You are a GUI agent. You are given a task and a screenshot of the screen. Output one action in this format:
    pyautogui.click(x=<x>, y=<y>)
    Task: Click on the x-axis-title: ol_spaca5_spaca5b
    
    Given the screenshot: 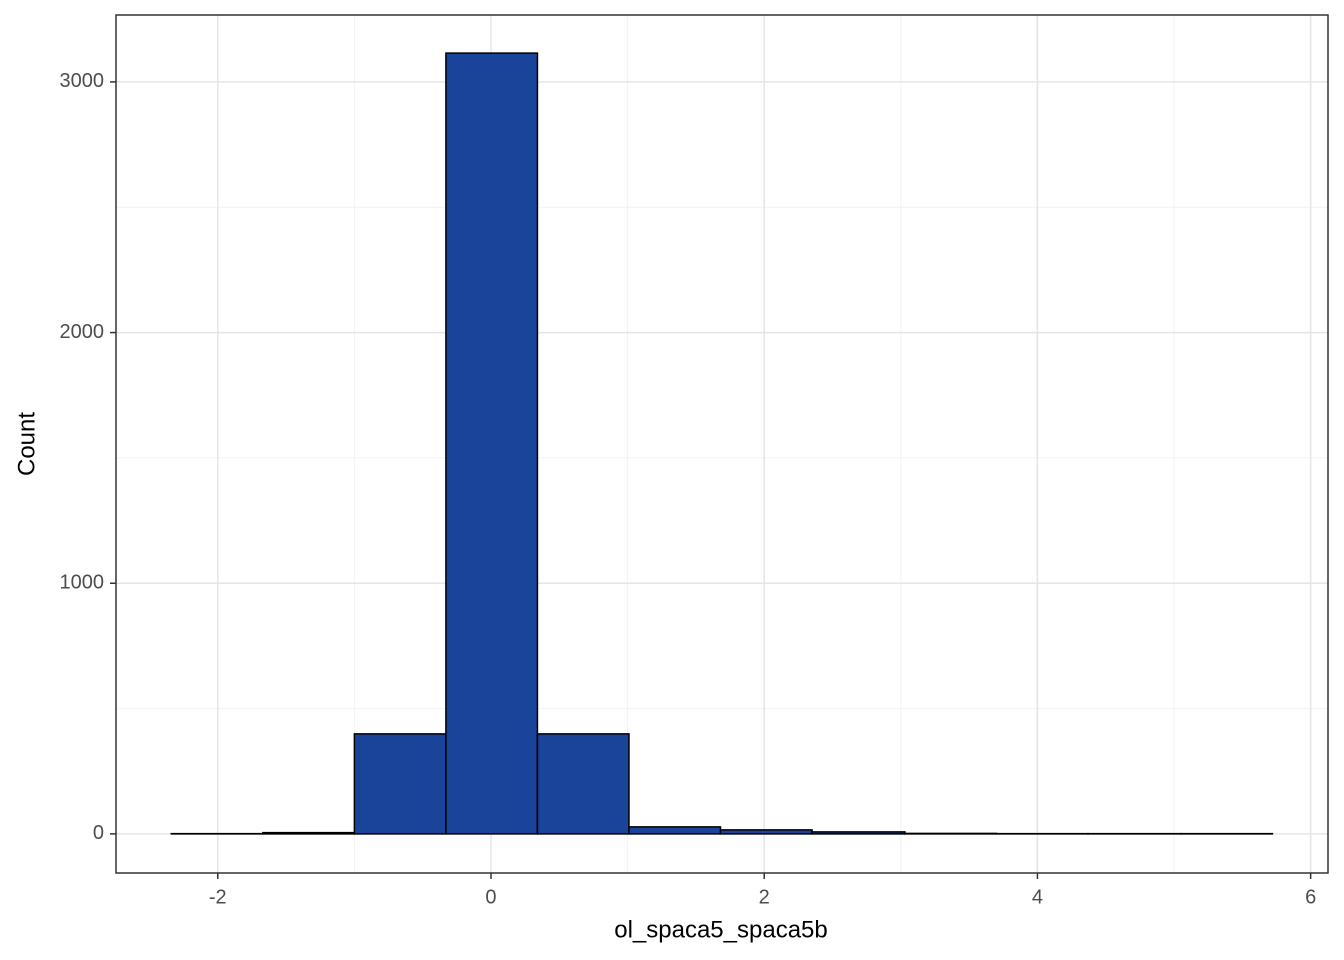 What is the action you would take?
    pyautogui.click(x=721, y=929)
    